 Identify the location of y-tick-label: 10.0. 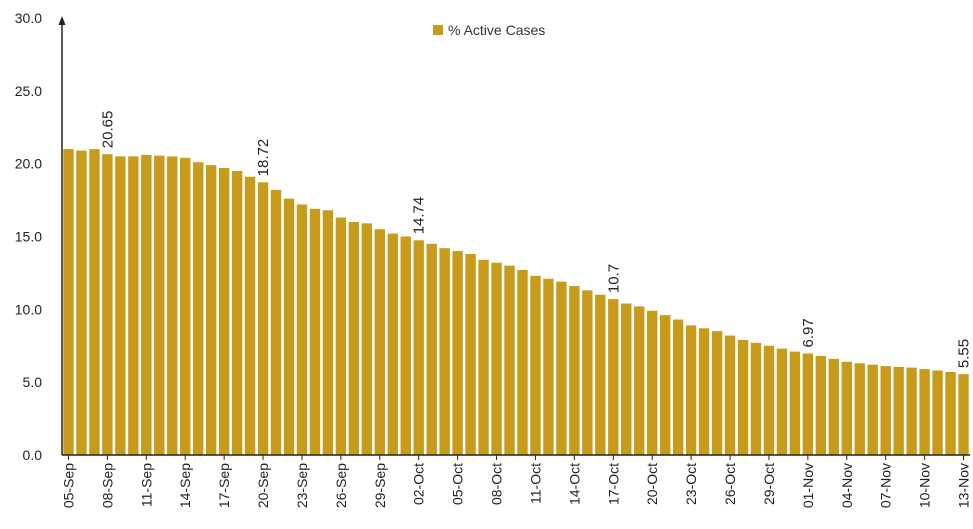
(28, 309).